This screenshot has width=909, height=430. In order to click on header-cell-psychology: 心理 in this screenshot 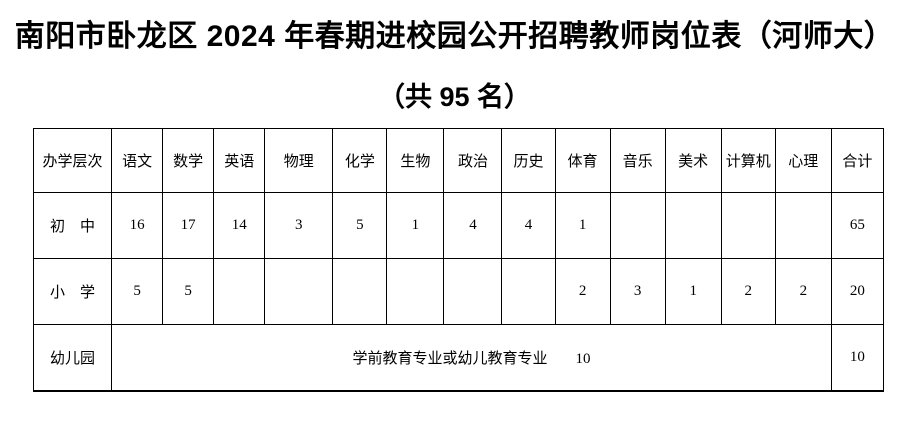, I will do `click(803, 160)`.